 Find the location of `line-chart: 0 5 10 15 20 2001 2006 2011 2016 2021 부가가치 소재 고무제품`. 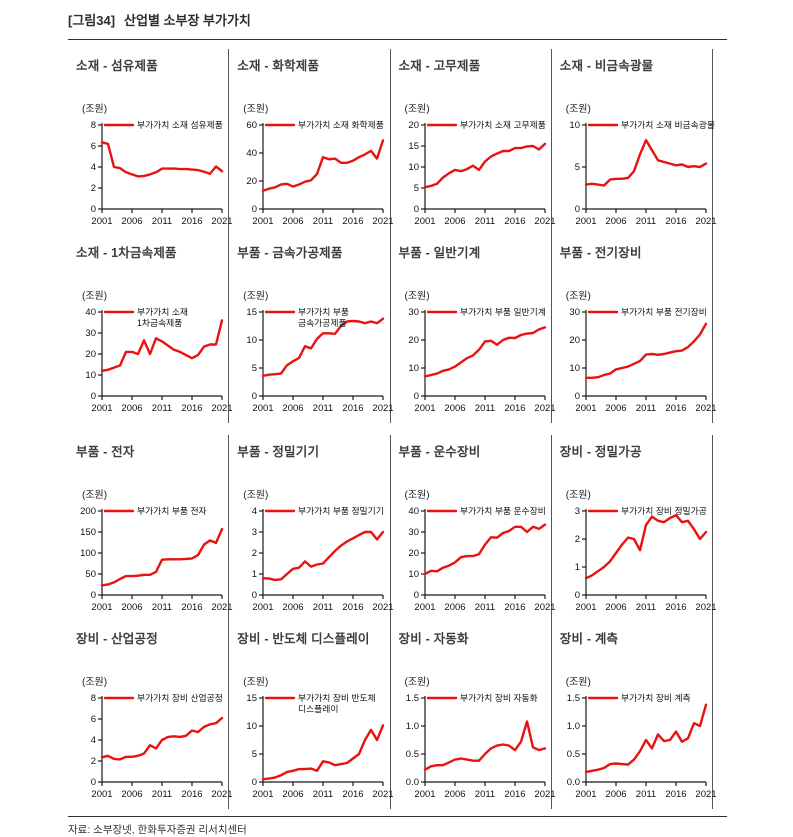

line-chart: 0 5 10 15 20 2001 2006 2011 2016 2021 부가가치 소재 고무제품 is located at coordinates (481, 173).